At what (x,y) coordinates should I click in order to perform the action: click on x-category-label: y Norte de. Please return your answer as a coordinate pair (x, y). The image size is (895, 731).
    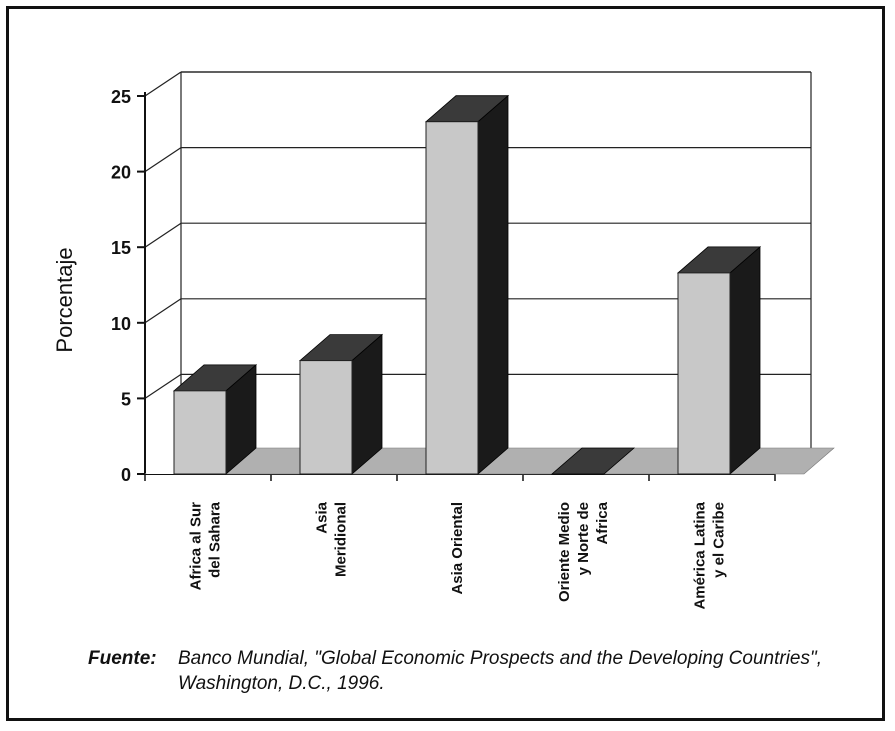
    Looking at the image, I should click on (583, 538).